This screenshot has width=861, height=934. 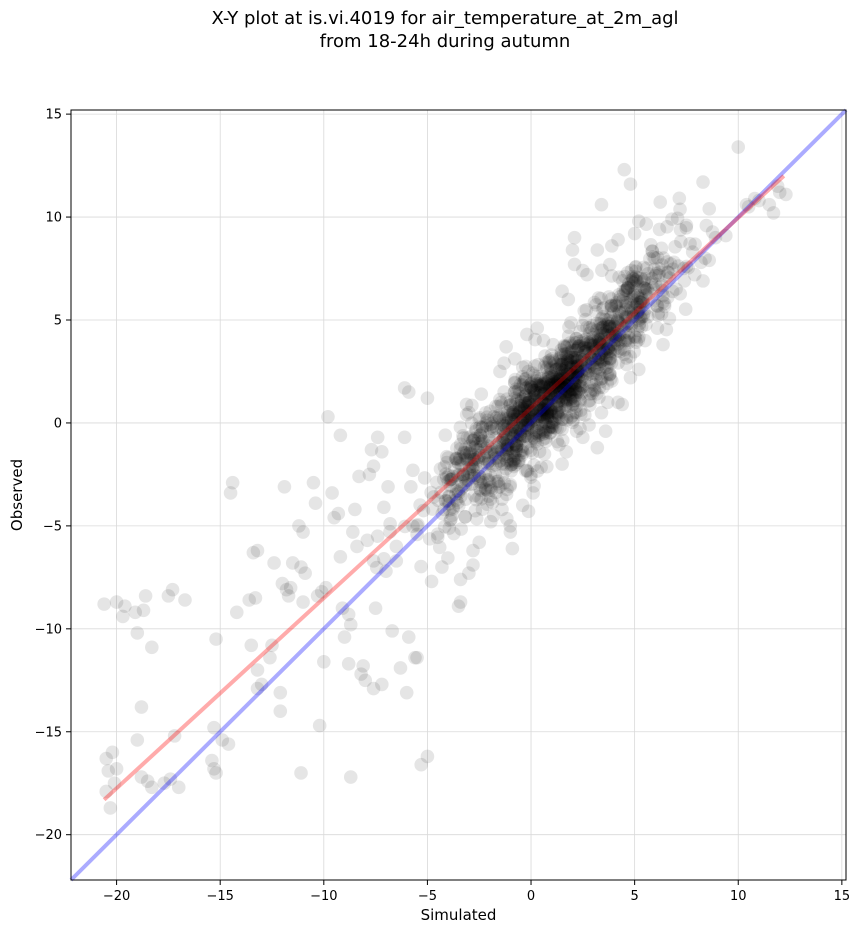 What do you see at coordinates (48, 835) in the screenshot?
I see `y-tick-label-0: −20` at bounding box center [48, 835].